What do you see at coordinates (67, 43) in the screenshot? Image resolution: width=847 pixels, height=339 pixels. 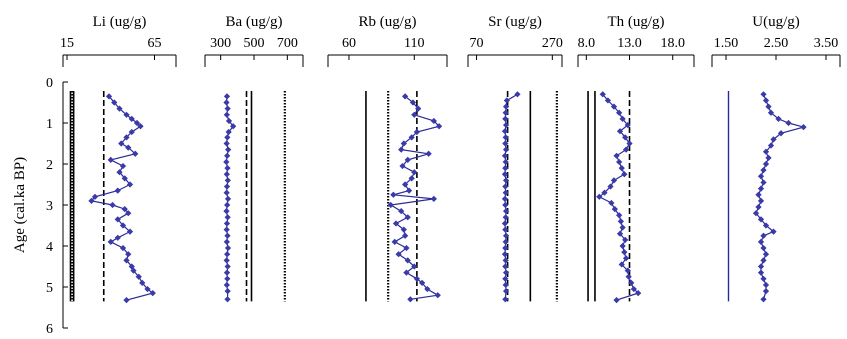 I see `x-tick-label: 15` at bounding box center [67, 43].